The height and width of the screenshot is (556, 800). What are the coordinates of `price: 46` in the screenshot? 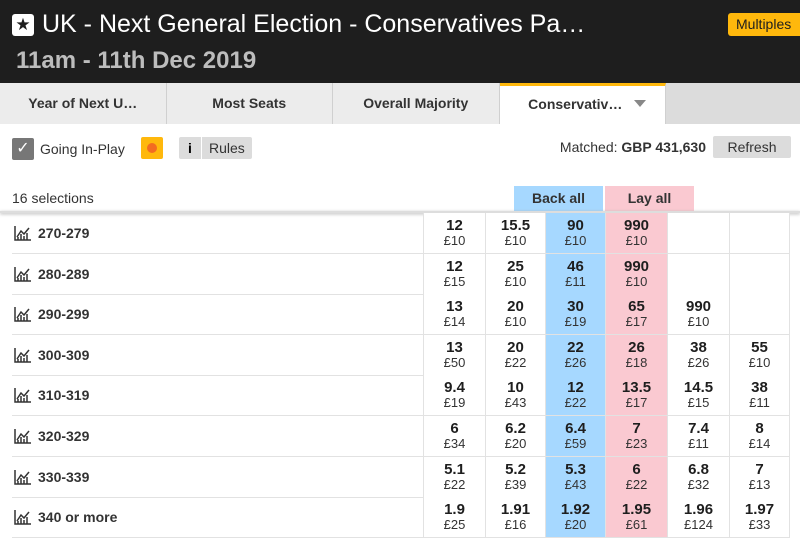 It's located at (575, 266).